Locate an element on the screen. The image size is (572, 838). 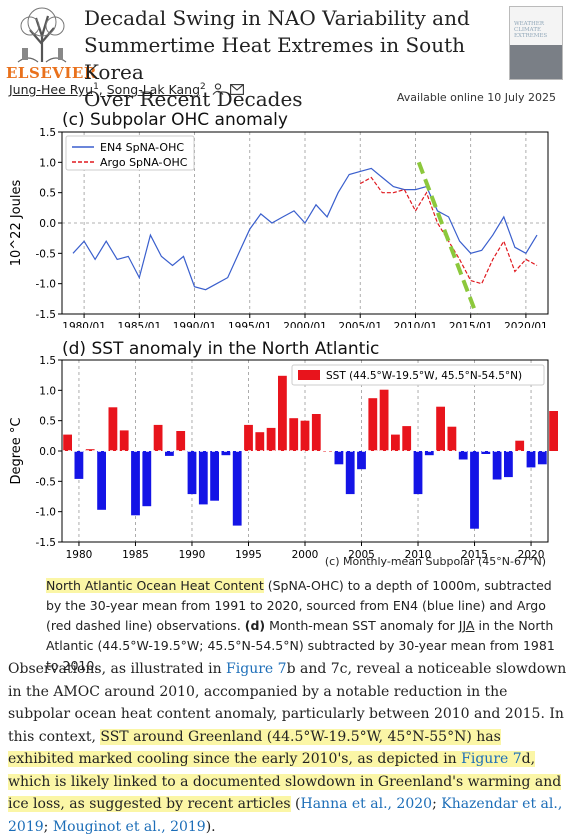
author-list: Jung-Hee Ryu1, Song-Lak Kang2 is located at coordinates (126, 89).